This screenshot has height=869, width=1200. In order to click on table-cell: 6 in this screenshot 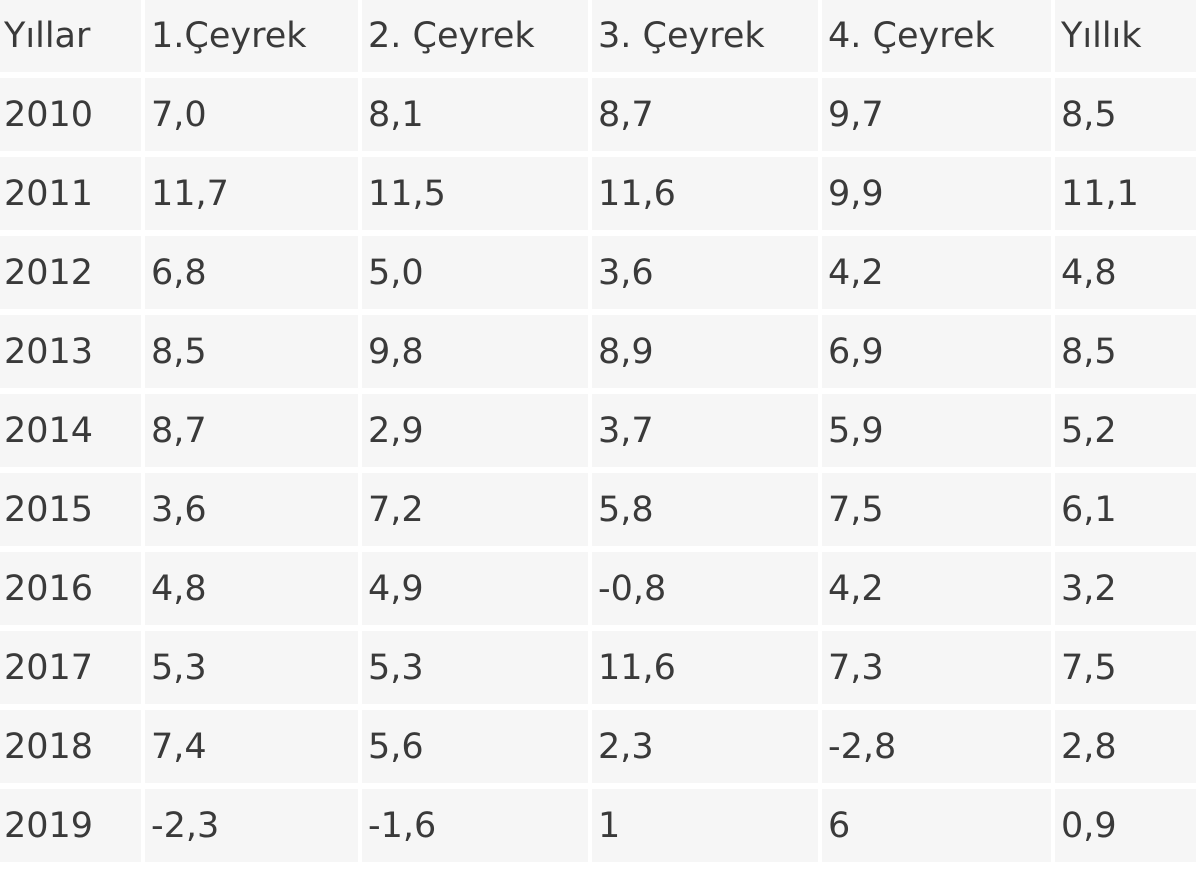, I will do `click(936, 825)`.